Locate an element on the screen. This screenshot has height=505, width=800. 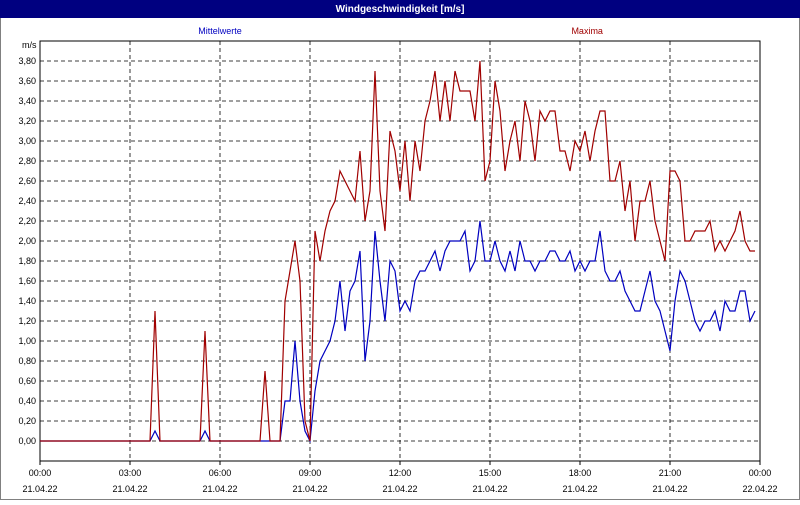
chart-title: Windgeschwindigkeit [m/s] is located at coordinates (400, 9).